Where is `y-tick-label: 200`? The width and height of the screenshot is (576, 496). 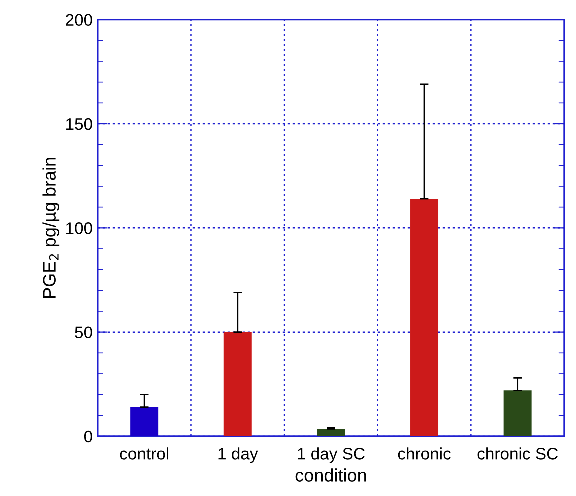 y-tick-label: 200 is located at coordinates (79, 20).